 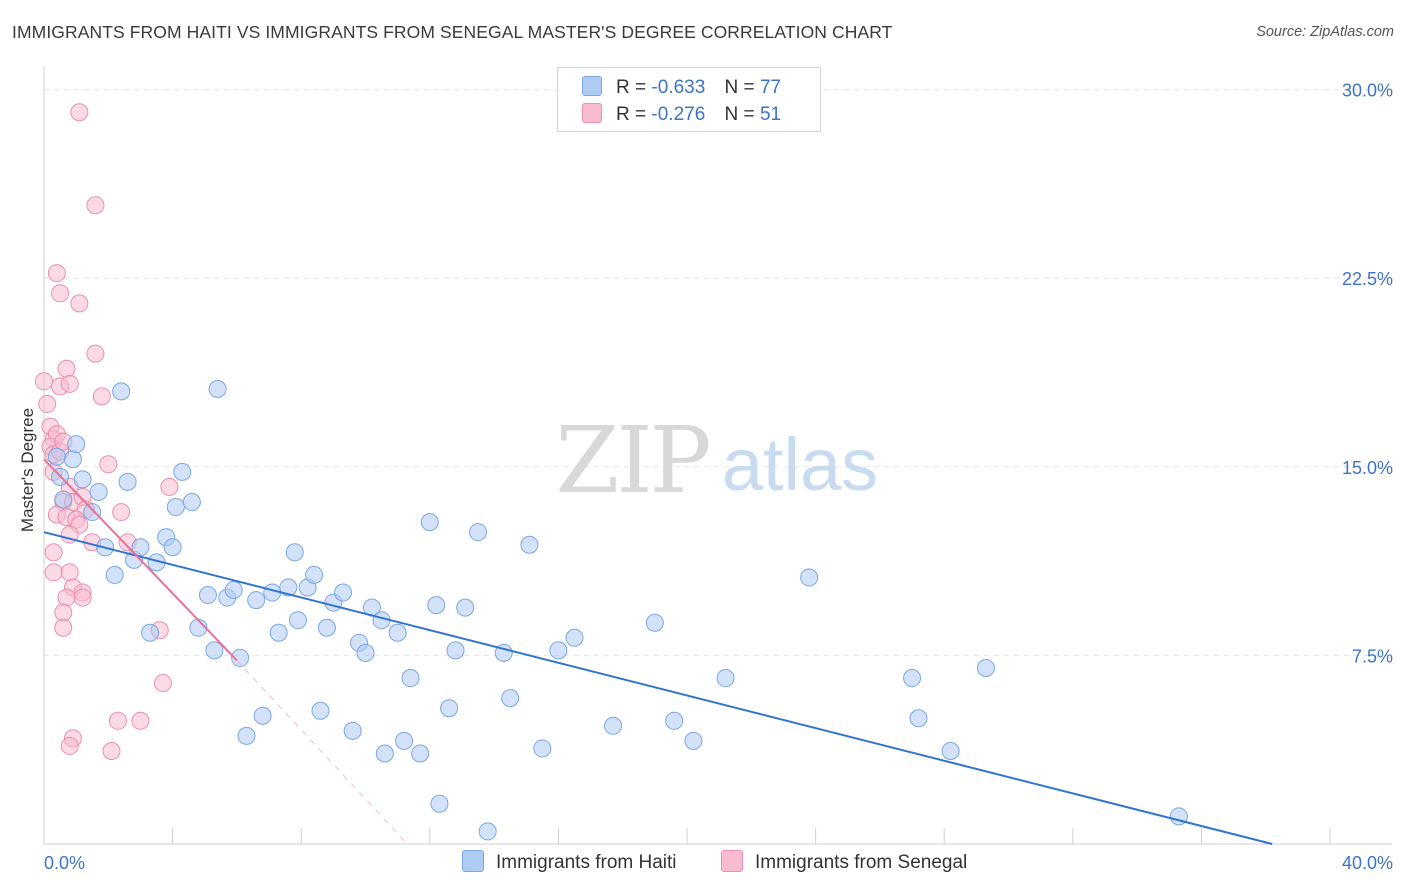 What do you see at coordinates (678, 87) in the screenshot?
I see `haiti-r-value: -0.633` at bounding box center [678, 87].